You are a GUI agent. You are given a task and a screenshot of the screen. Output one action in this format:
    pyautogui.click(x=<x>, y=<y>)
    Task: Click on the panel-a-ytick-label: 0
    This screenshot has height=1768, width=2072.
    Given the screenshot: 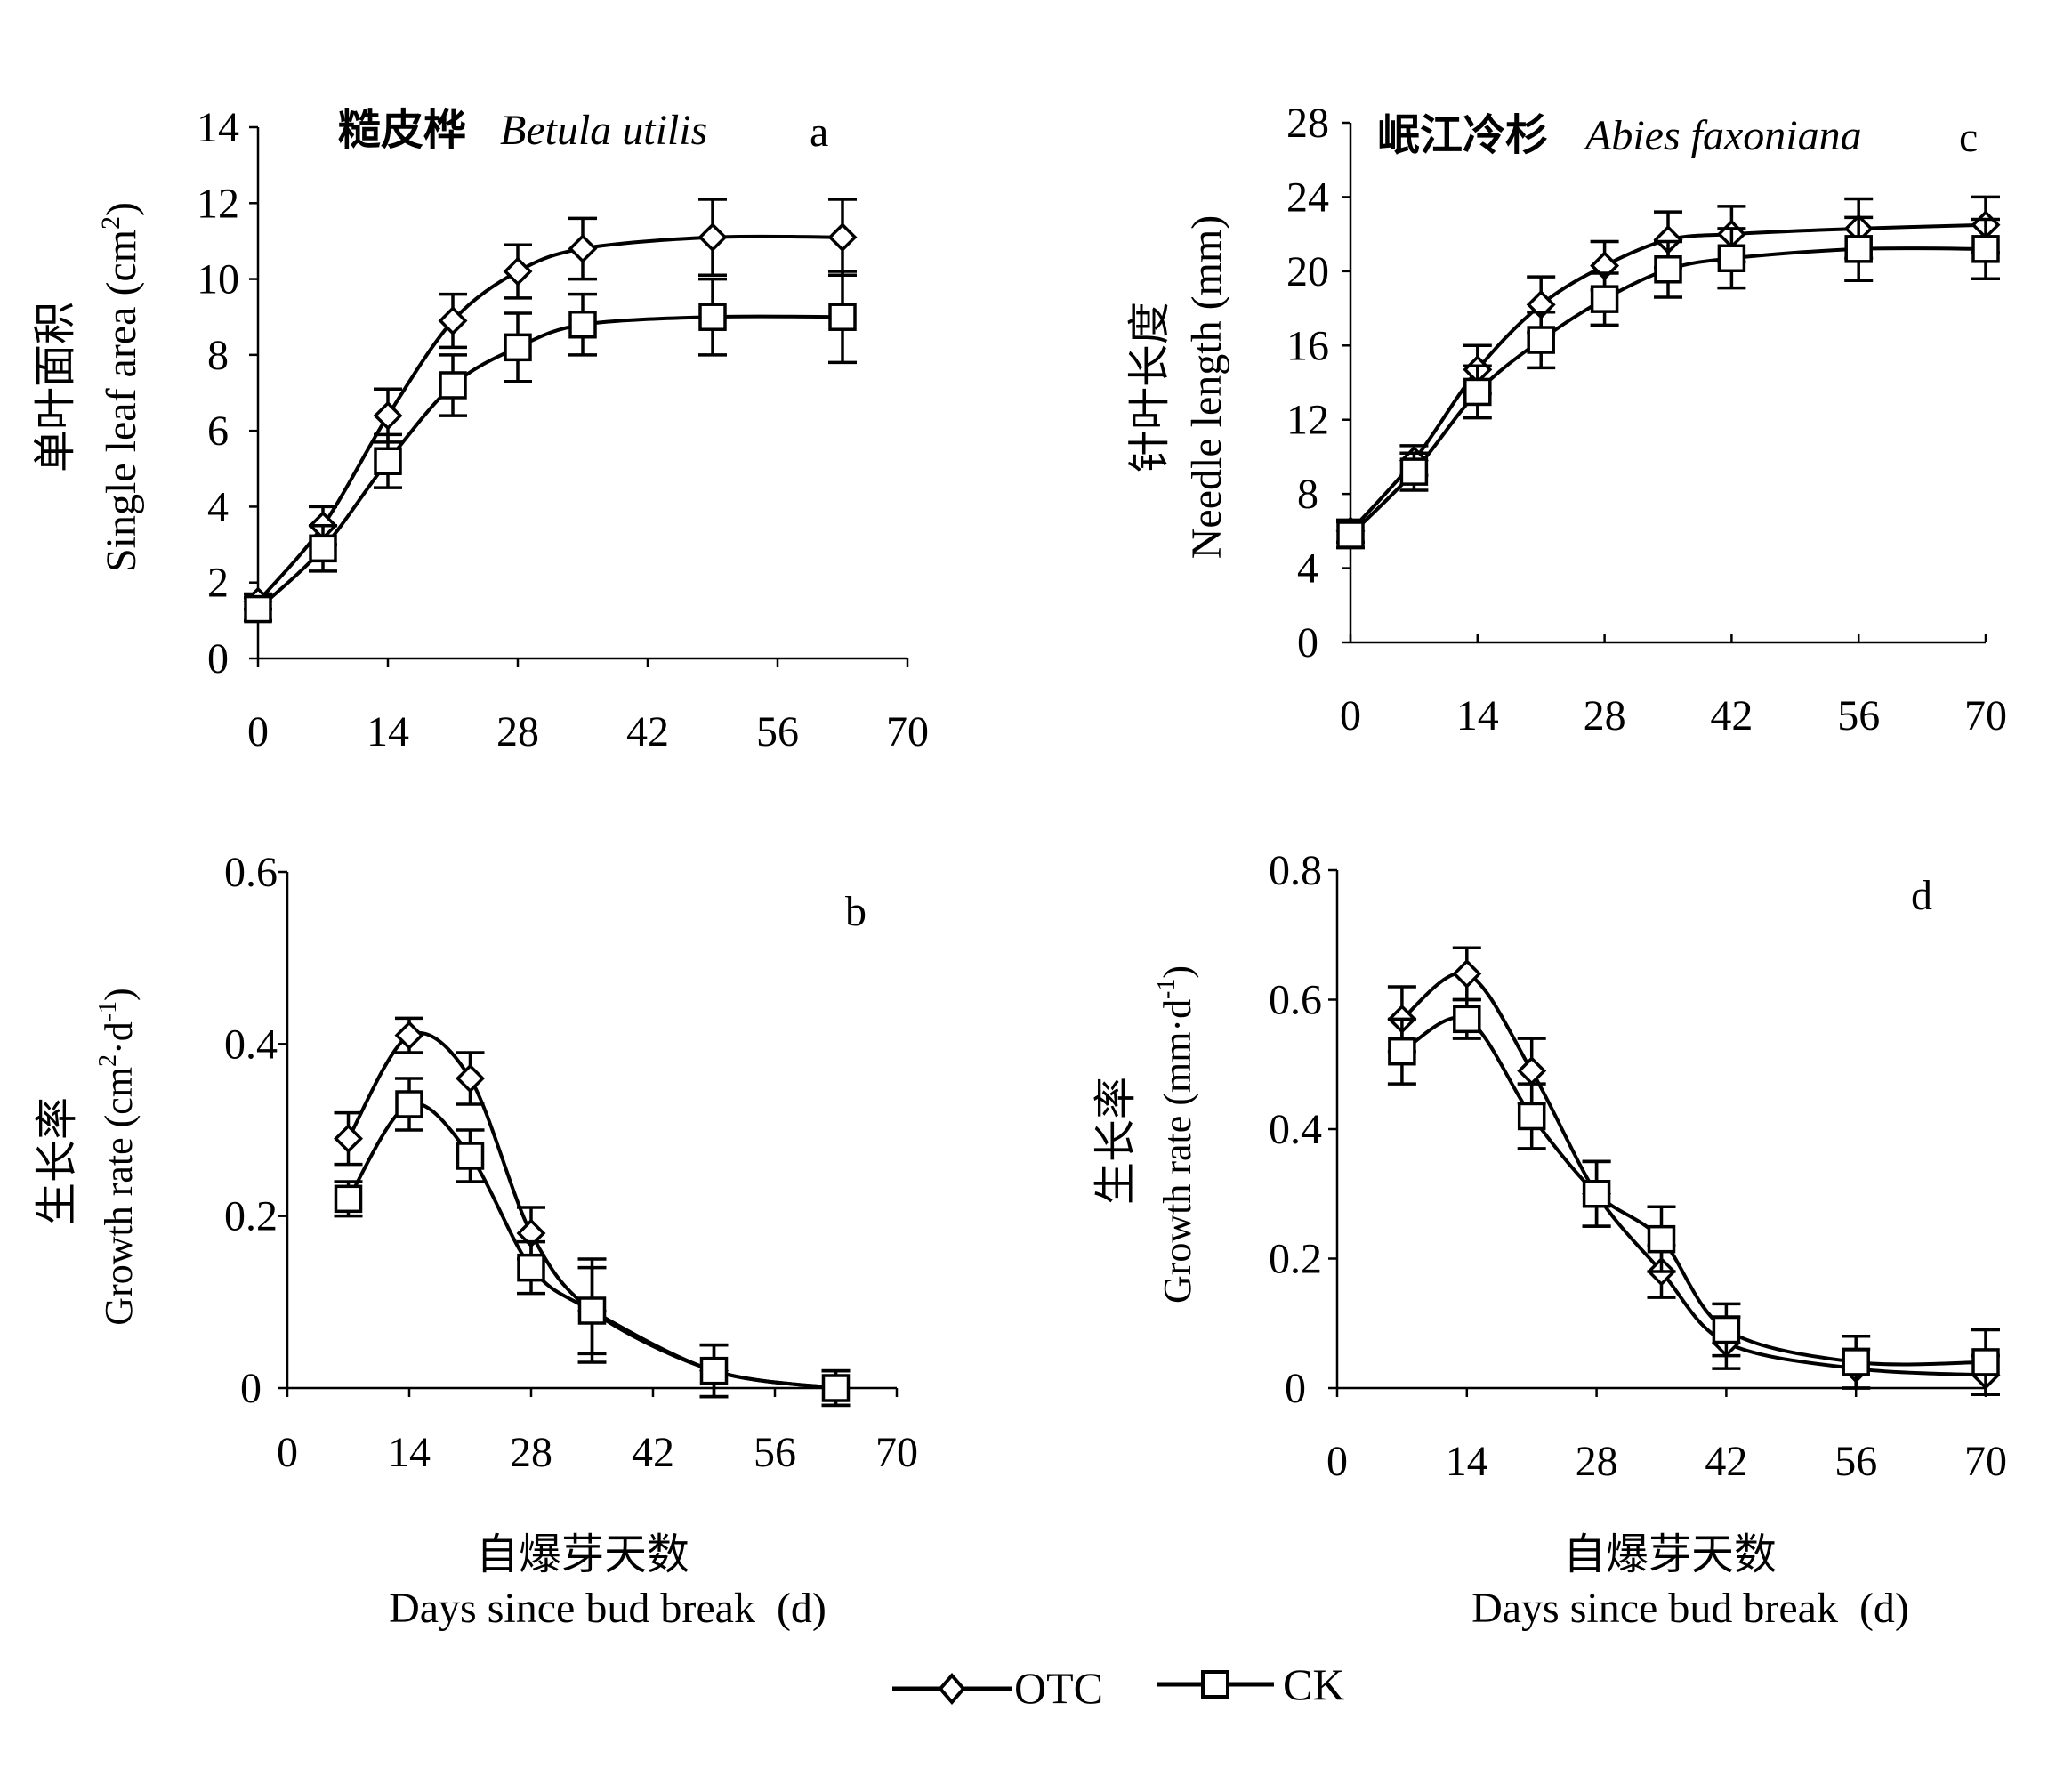 What is the action you would take?
    pyautogui.click(x=218, y=658)
    